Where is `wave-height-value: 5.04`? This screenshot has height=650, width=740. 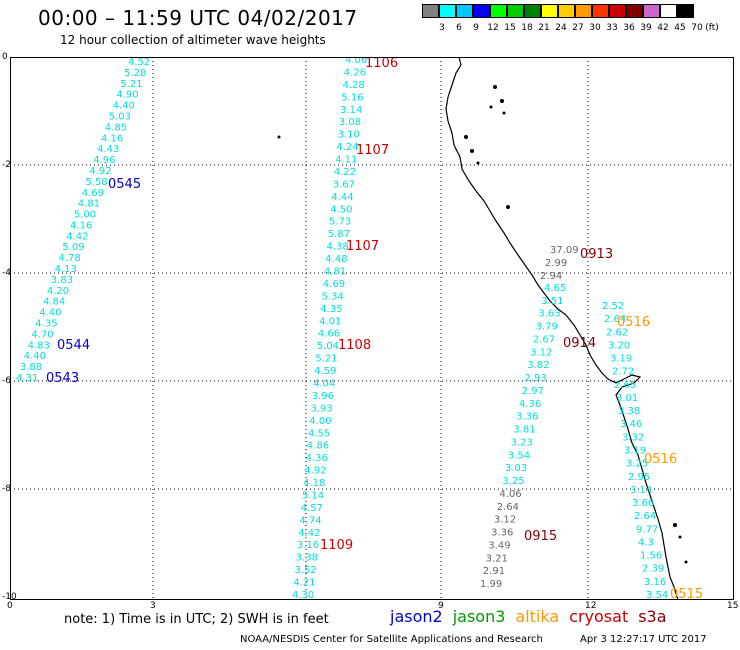 wave-height-value: 5.04 is located at coordinates (328, 346).